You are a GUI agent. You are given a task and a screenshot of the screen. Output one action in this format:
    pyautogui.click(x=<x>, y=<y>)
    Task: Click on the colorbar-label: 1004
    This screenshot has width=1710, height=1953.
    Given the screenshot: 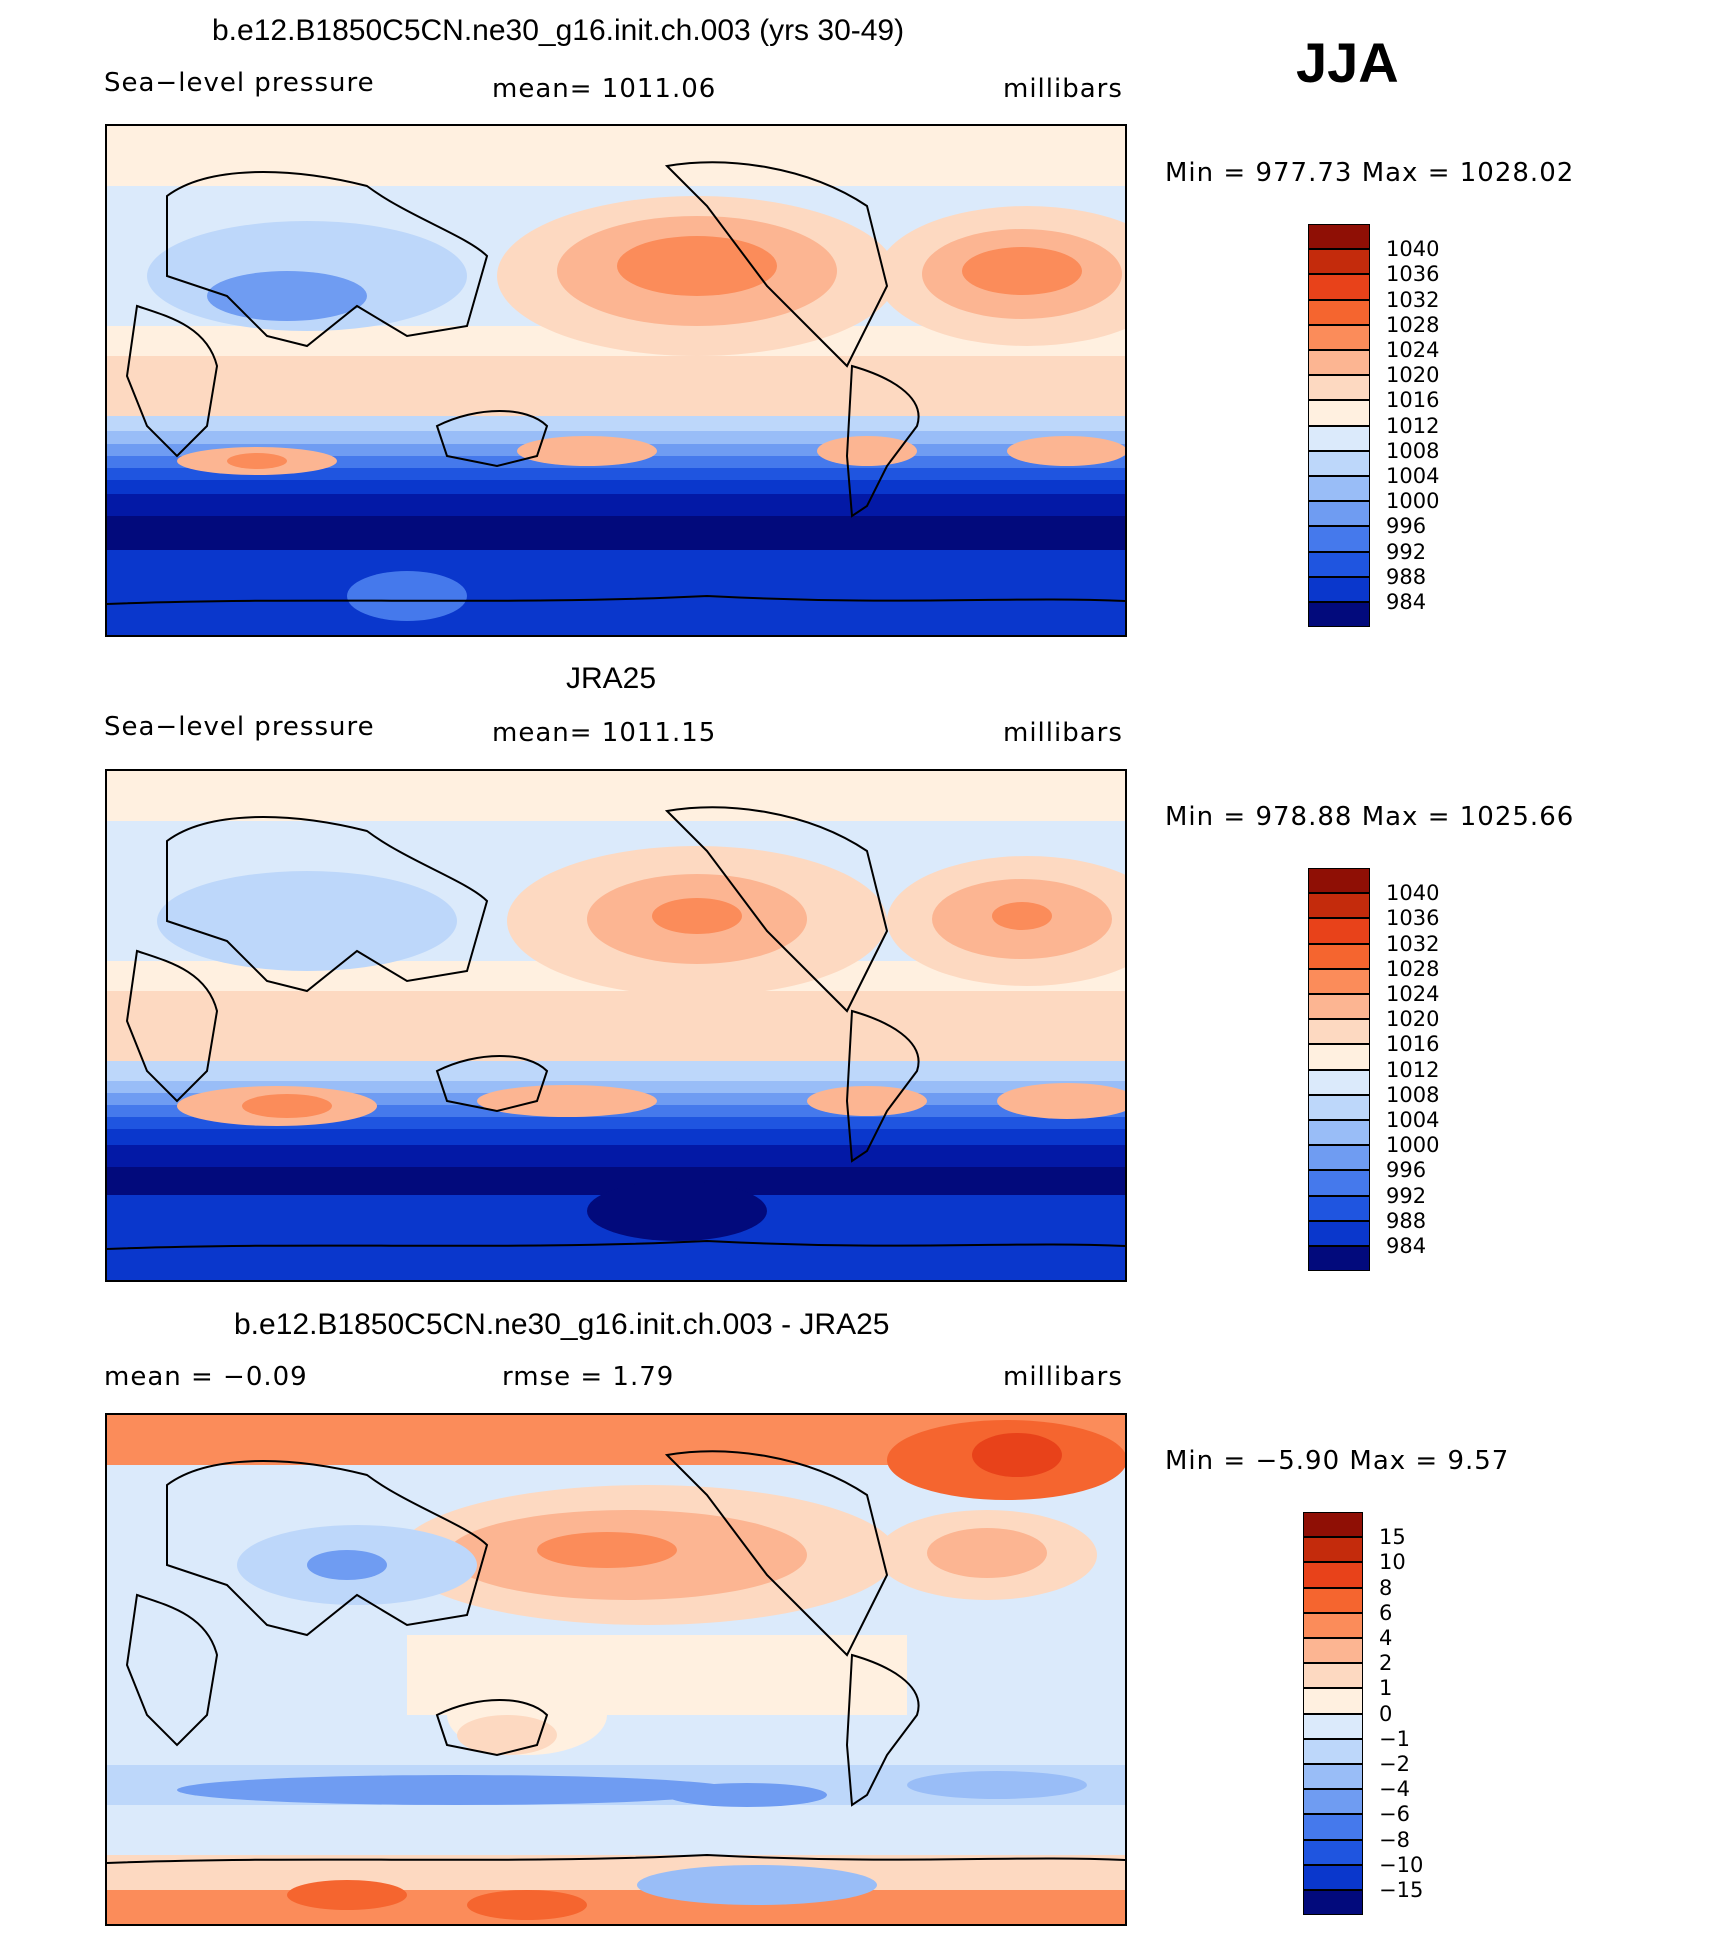 What is the action you would take?
    pyautogui.click(x=1413, y=1120)
    